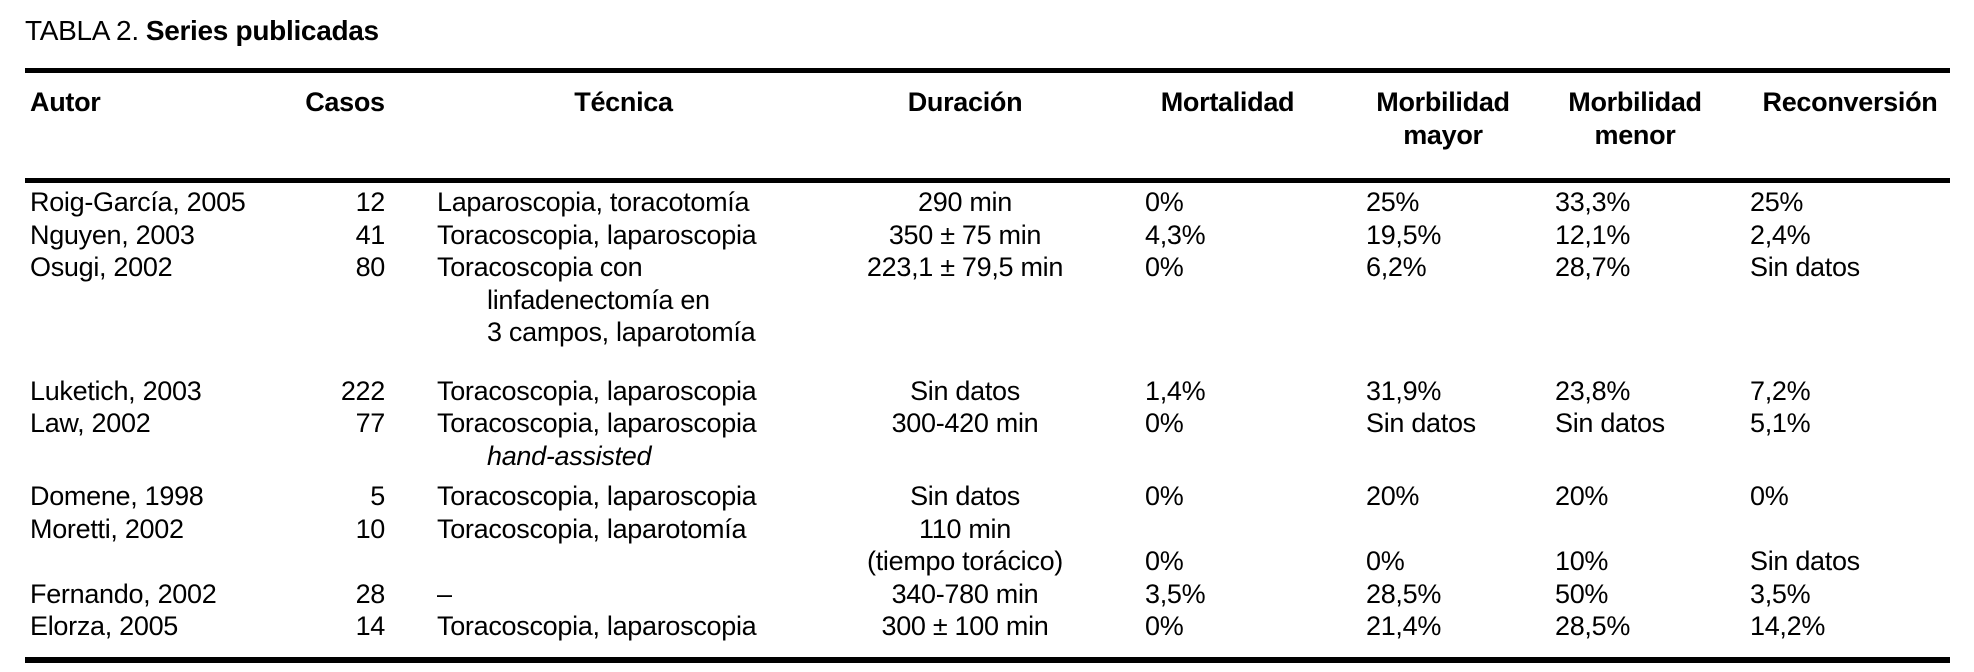 The height and width of the screenshot is (672, 1974). Describe the element at coordinates (362, 390) in the screenshot. I see `cell-casos: 222` at that location.